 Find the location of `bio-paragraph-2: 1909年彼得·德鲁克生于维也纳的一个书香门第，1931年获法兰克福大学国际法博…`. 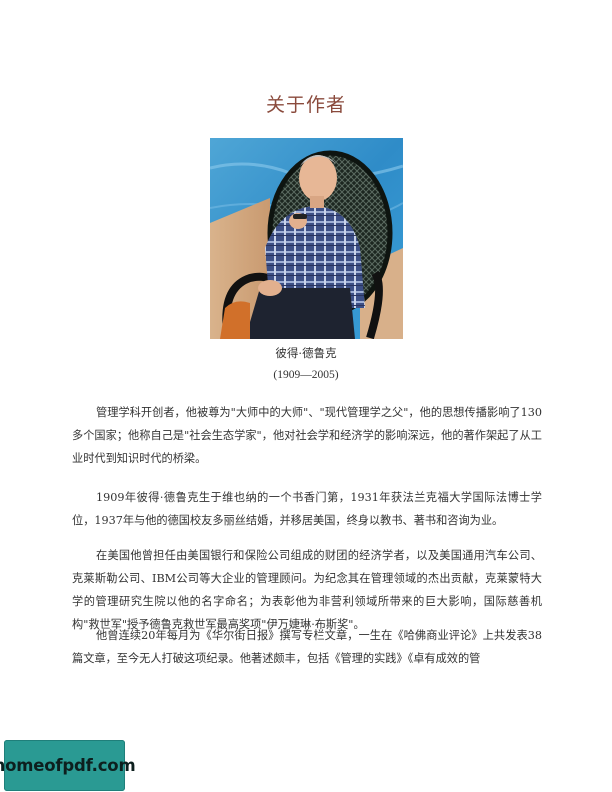

bio-paragraph-2: 1909年彼得·德鲁克生于维也纳的一个书香门第，1931年获法兰克福大学国际法博… is located at coordinates (307, 509).